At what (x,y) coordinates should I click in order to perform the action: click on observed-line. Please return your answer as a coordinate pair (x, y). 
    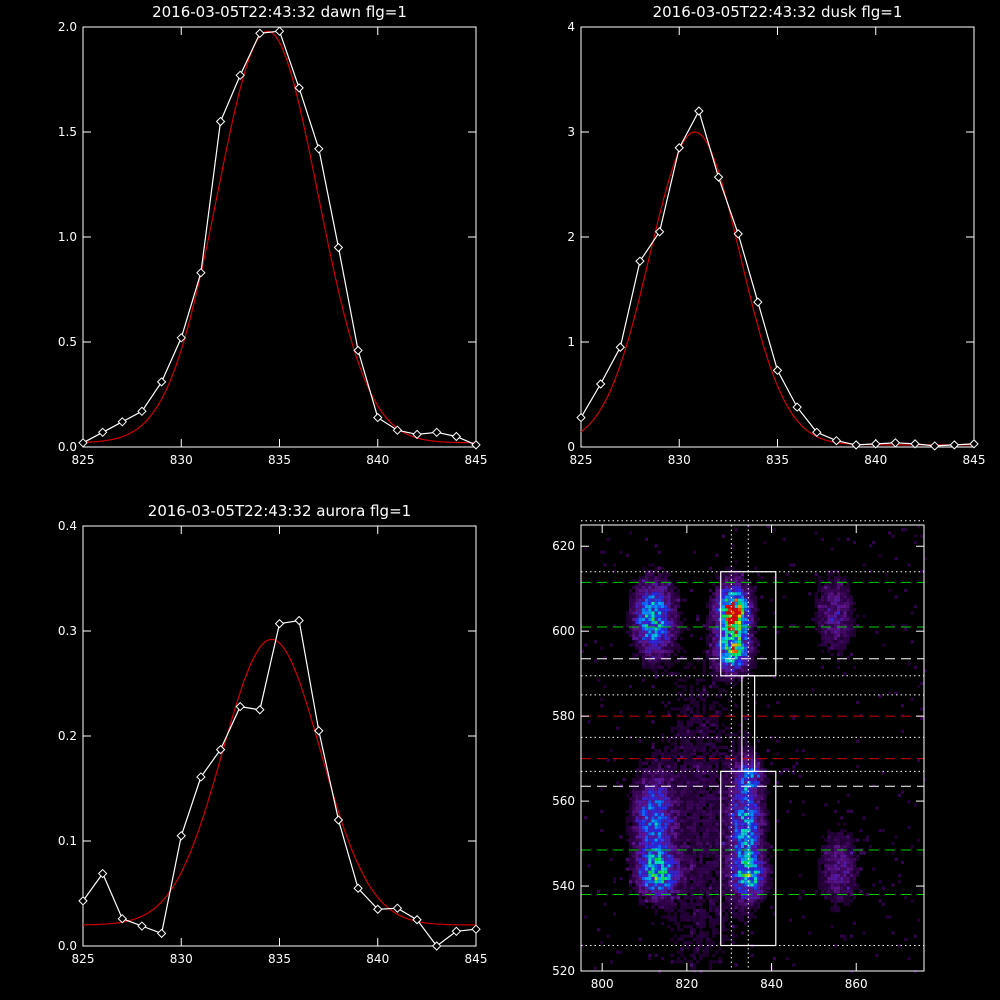
    Looking at the image, I should click on (777, 278).